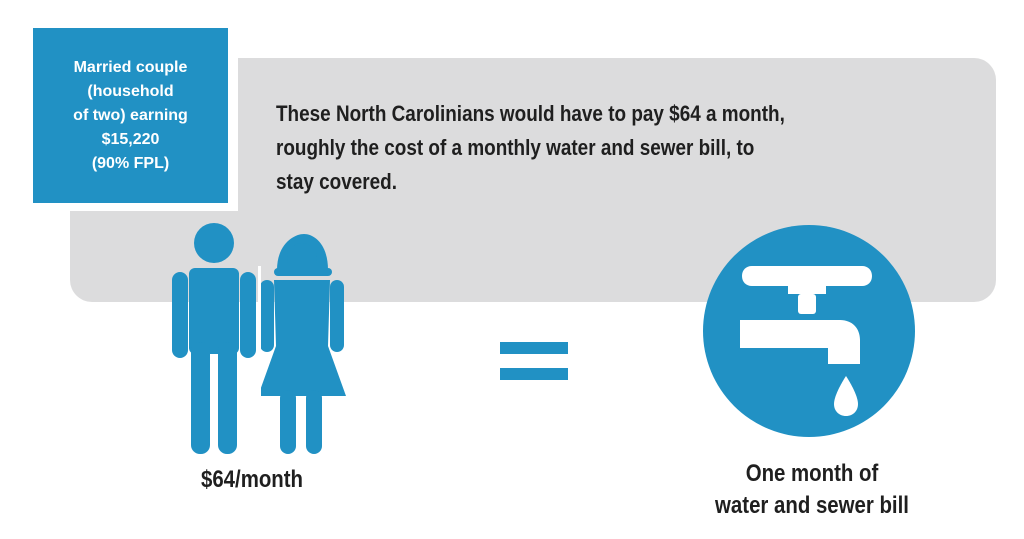  Describe the element at coordinates (214, 243) in the screenshot. I see `man-head` at that location.